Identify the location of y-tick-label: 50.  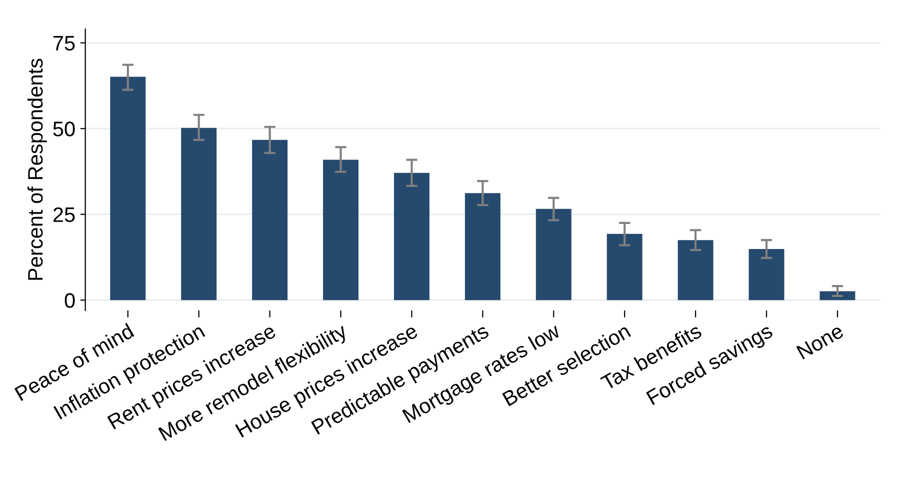
(64, 129).